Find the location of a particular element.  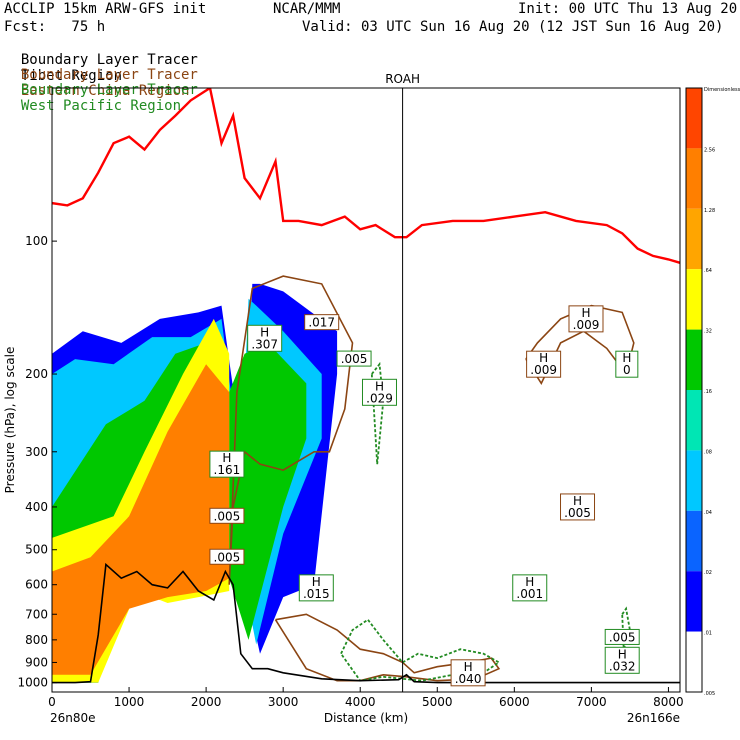

x-tick-label-1: 1000 is located at coordinates (129, 702).